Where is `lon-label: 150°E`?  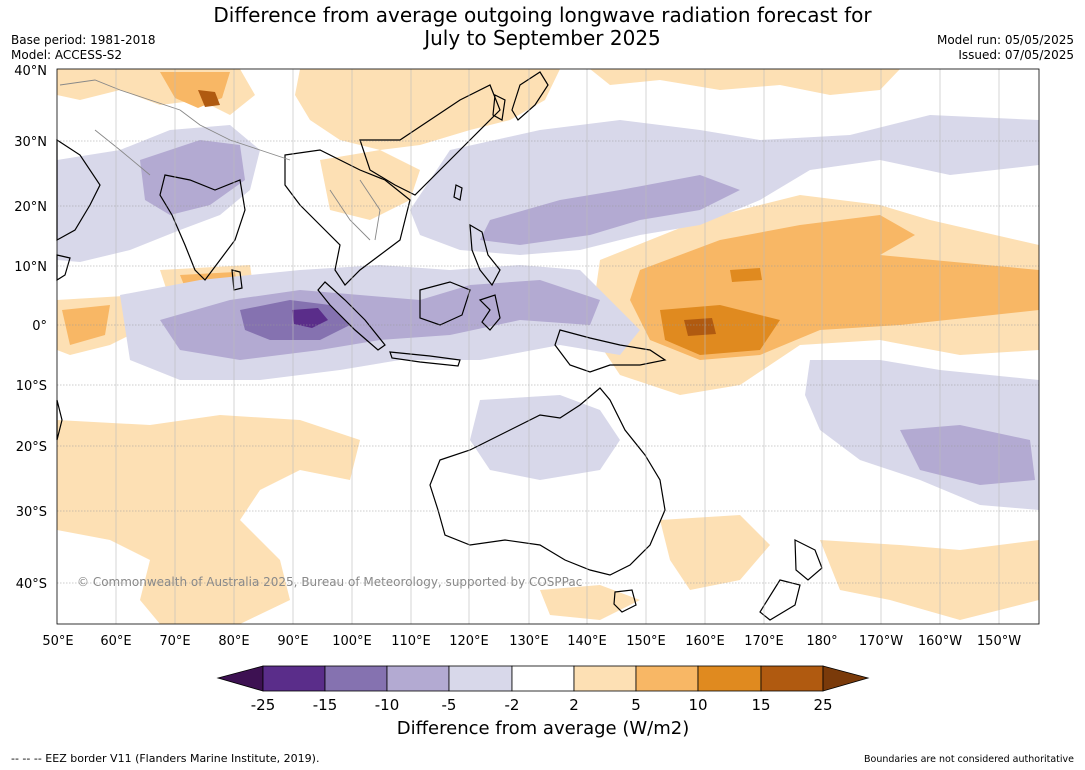 lon-label: 150°E is located at coordinates (646, 641).